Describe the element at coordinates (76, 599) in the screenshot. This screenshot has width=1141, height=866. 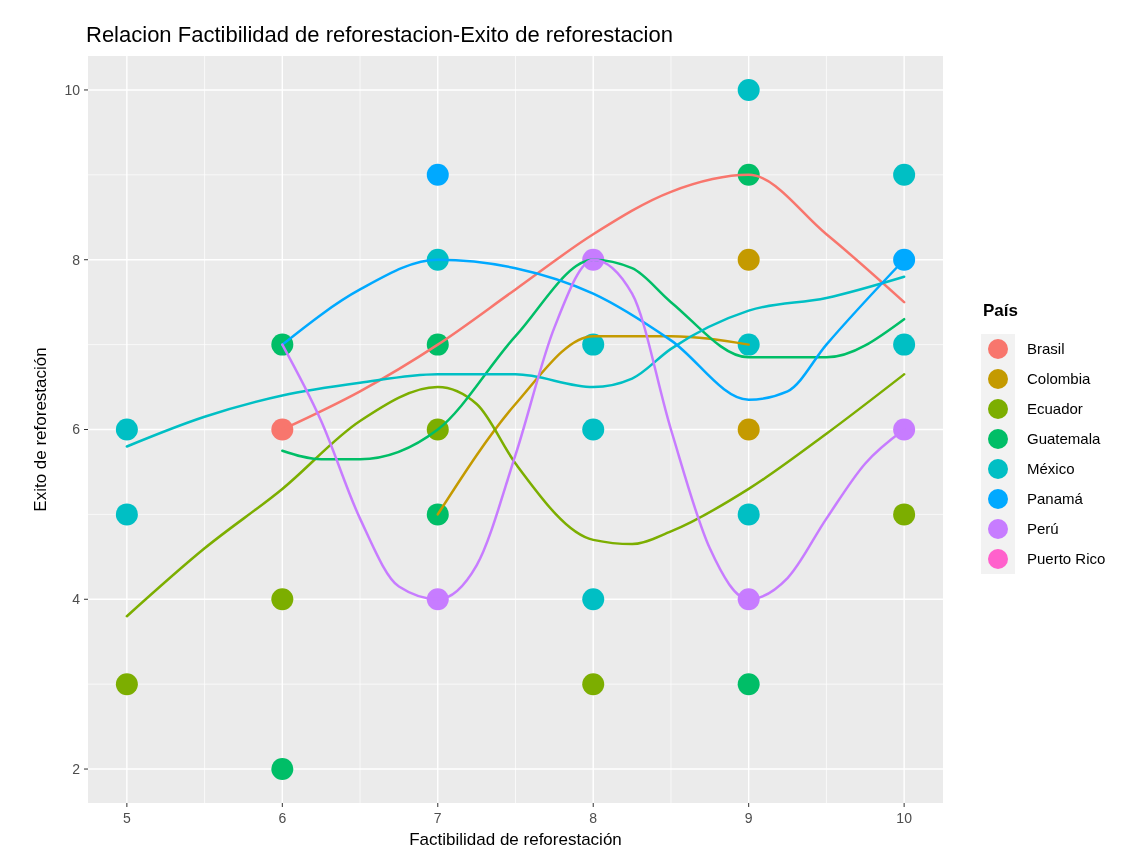
I see `y-tick-label: 4` at that location.